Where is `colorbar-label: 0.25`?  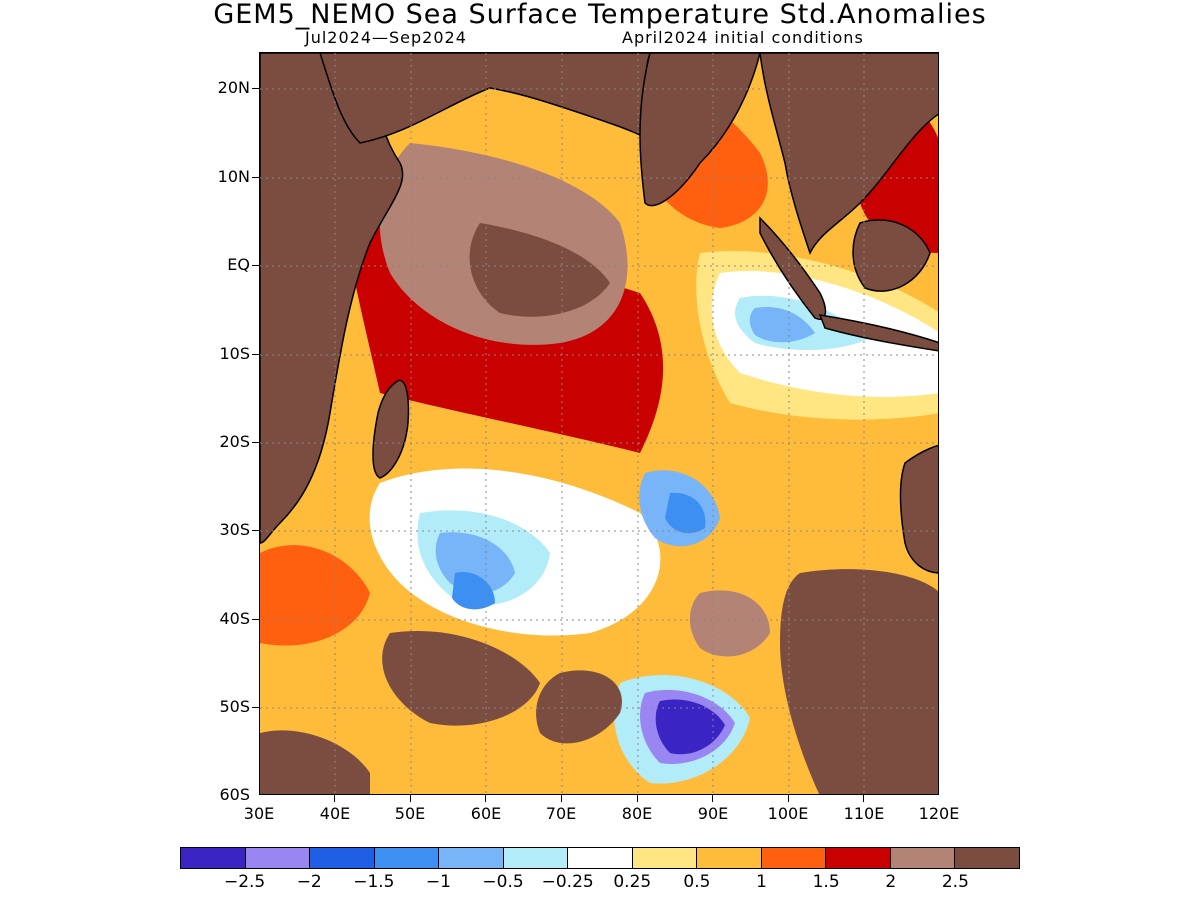 colorbar-label: 0.25 is located at coordinates (632, 882).